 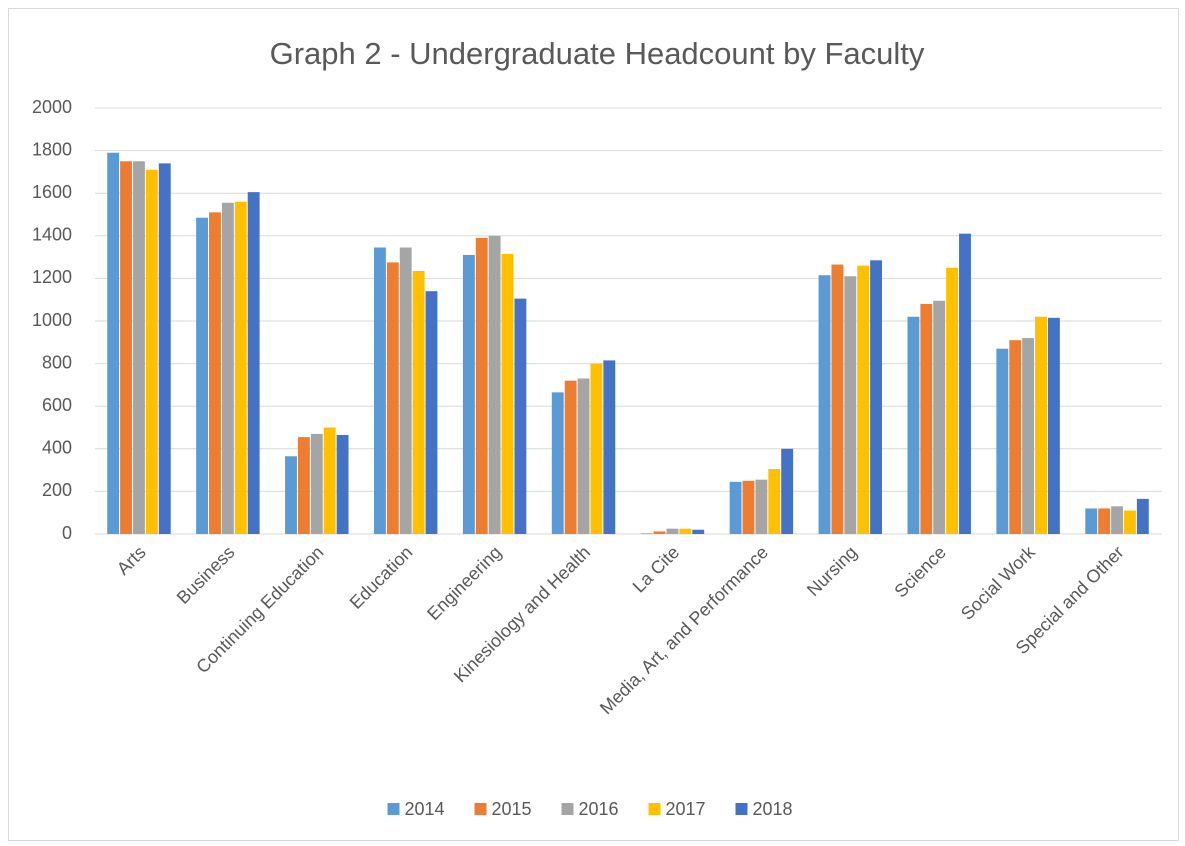 I want to click on y-tick-label: 200, so click(x=57, y=490).